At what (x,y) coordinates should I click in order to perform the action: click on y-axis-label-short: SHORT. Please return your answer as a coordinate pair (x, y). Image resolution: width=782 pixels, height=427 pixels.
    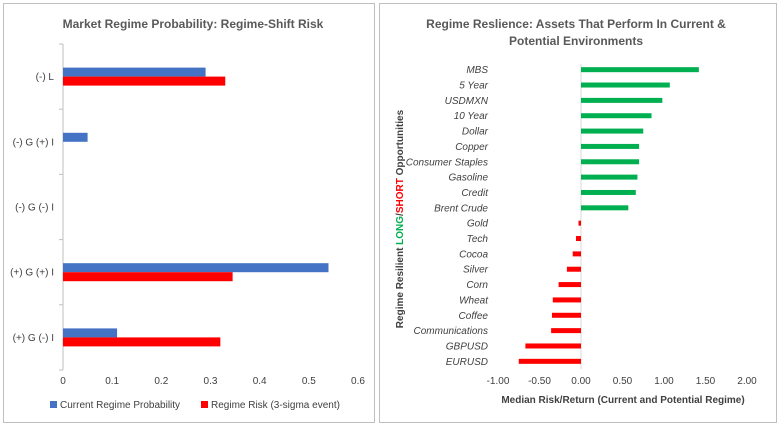
    Looking at the image, I should click on (400, 195).